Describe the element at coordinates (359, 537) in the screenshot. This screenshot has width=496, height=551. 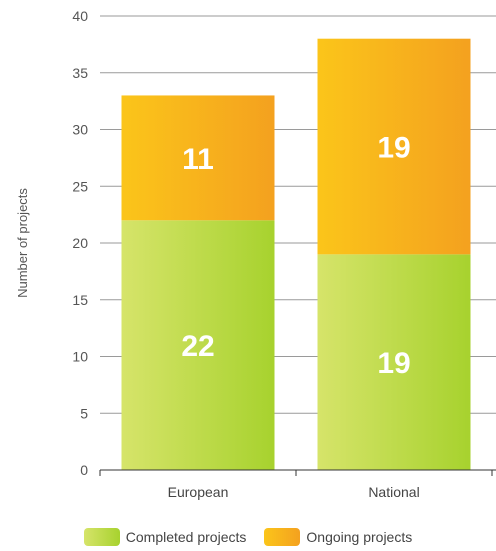
I see `legend-label-ongoing: Ongoing projects` at that location.